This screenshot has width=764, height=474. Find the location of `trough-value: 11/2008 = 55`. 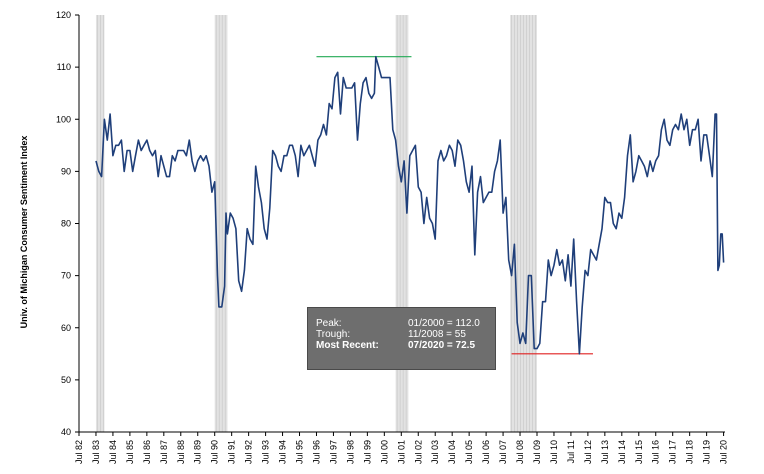

trough-value: 11/2008 = 55 is located at coordinates (437, 334).